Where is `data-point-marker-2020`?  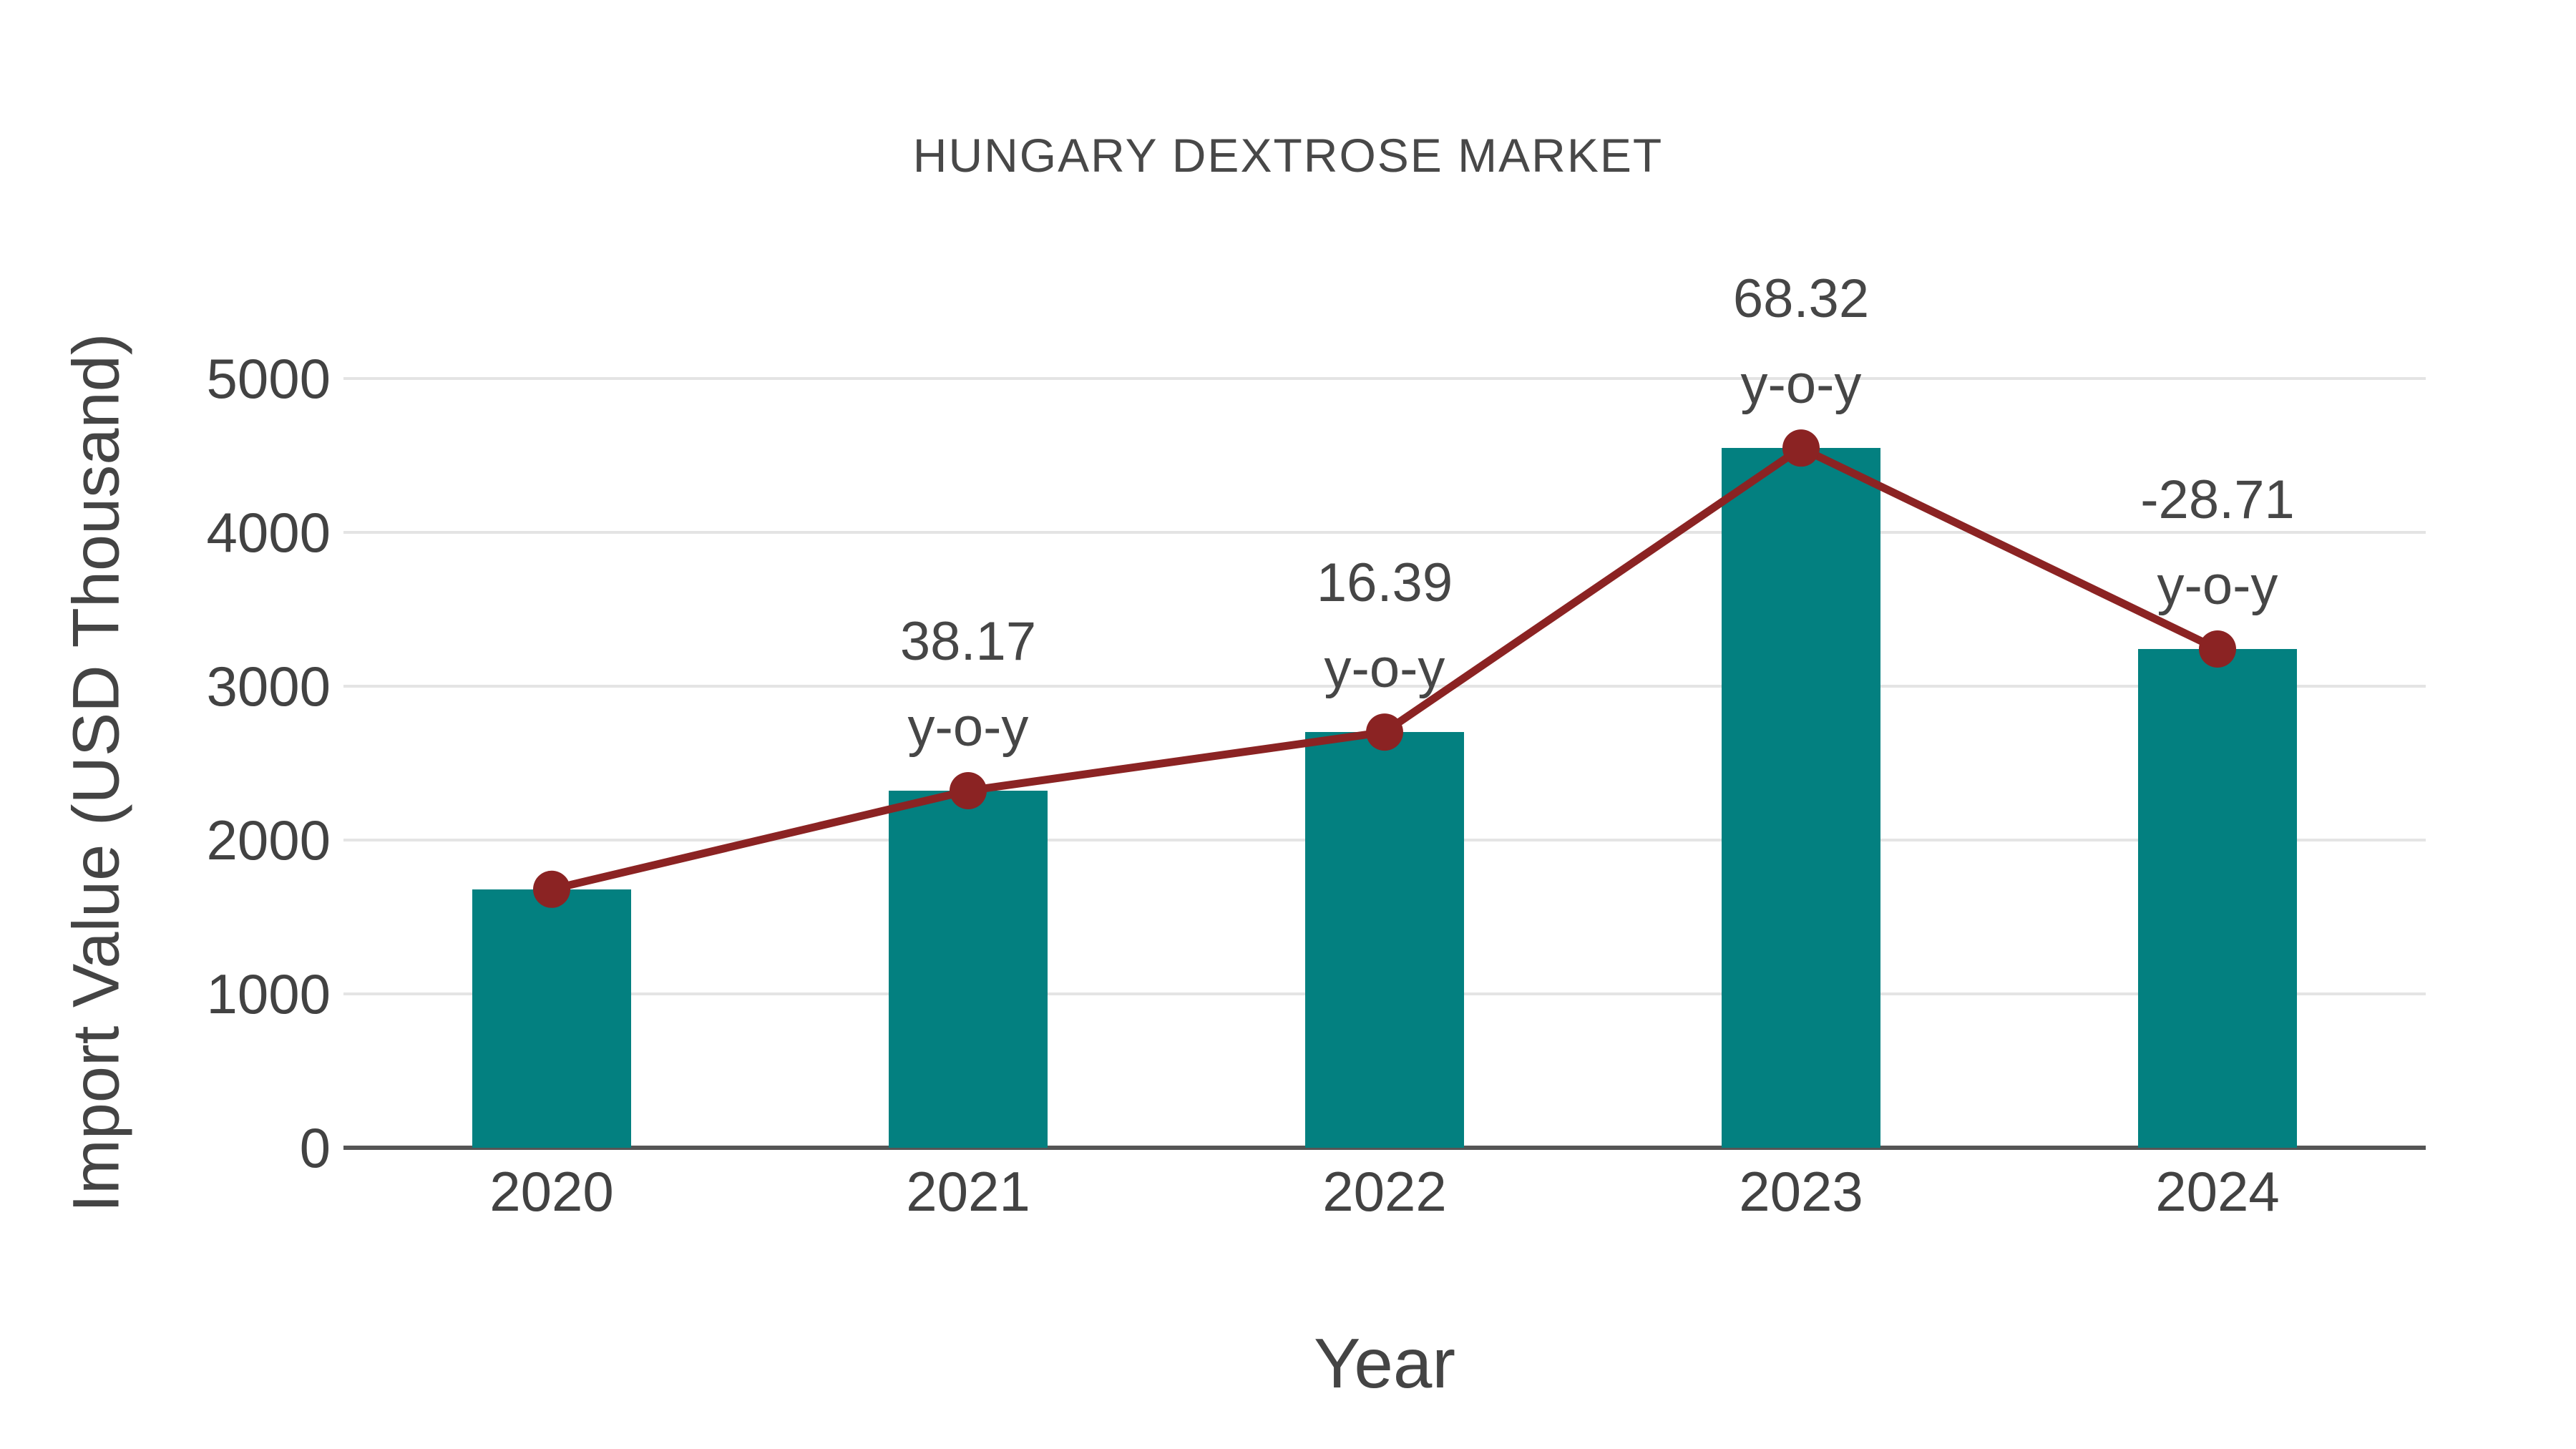
data-point-marker-2020 is located at coordinates (551, 889).